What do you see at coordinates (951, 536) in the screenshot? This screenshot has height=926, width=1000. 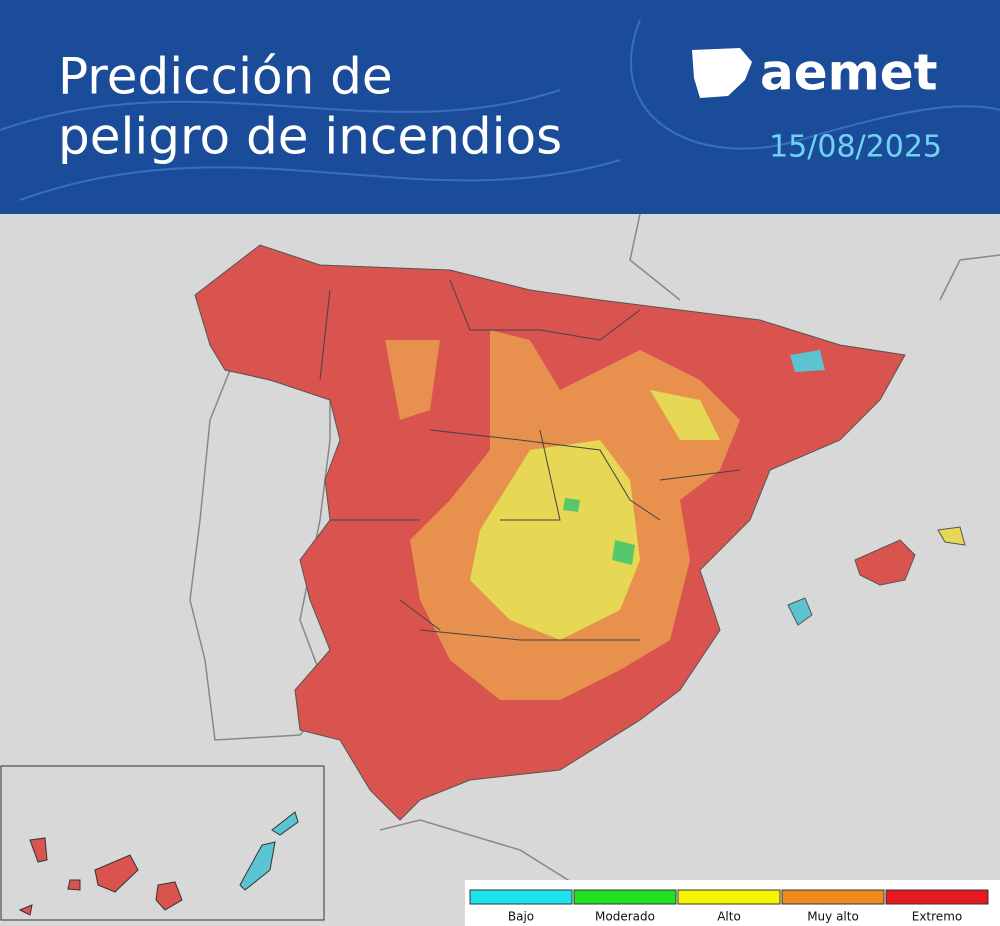 I see `menorca` at bounding box center [951, 536].